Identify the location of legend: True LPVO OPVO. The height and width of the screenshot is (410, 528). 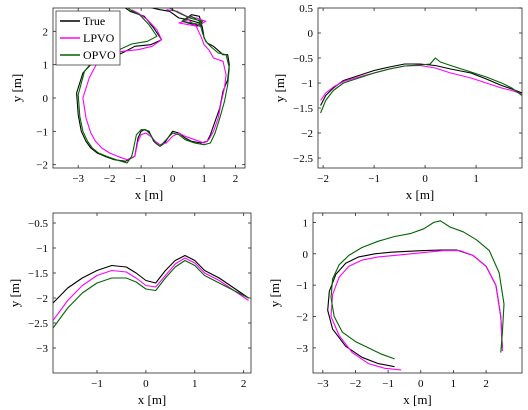
(88, 38).